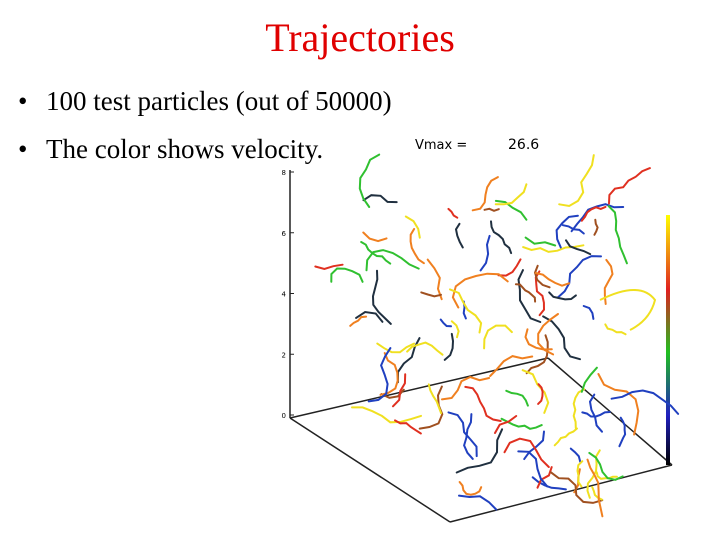 Image resolution: width=720 pixels, height=540 pixels. I want to click on color-bar, so click(668, 340).